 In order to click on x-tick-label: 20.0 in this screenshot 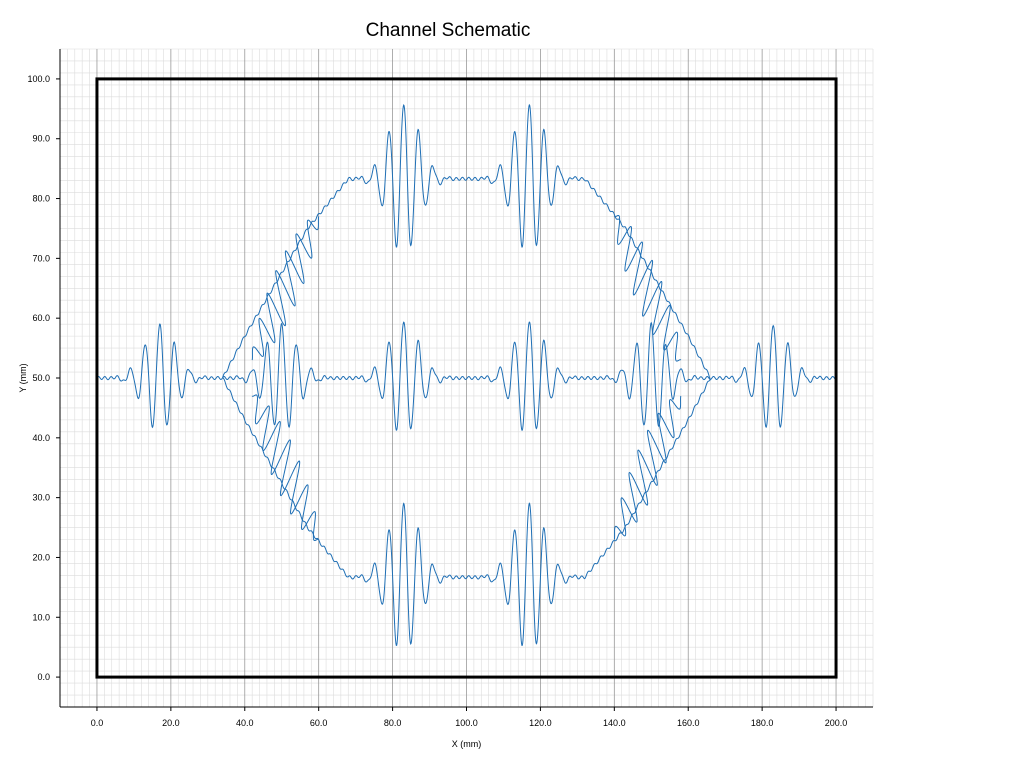, I will do `click(171, 723)`.